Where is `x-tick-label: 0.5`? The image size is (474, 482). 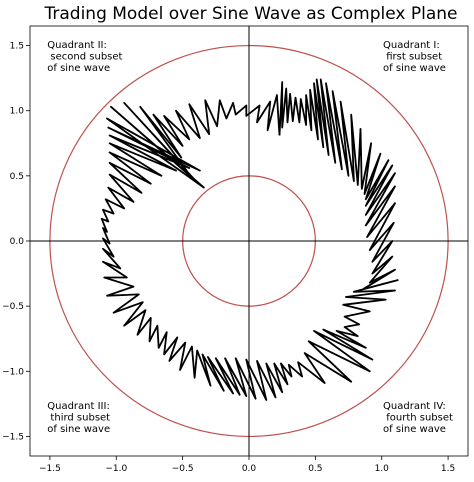 x-tick-label: 0.5 is located at coordinates (315, 469).